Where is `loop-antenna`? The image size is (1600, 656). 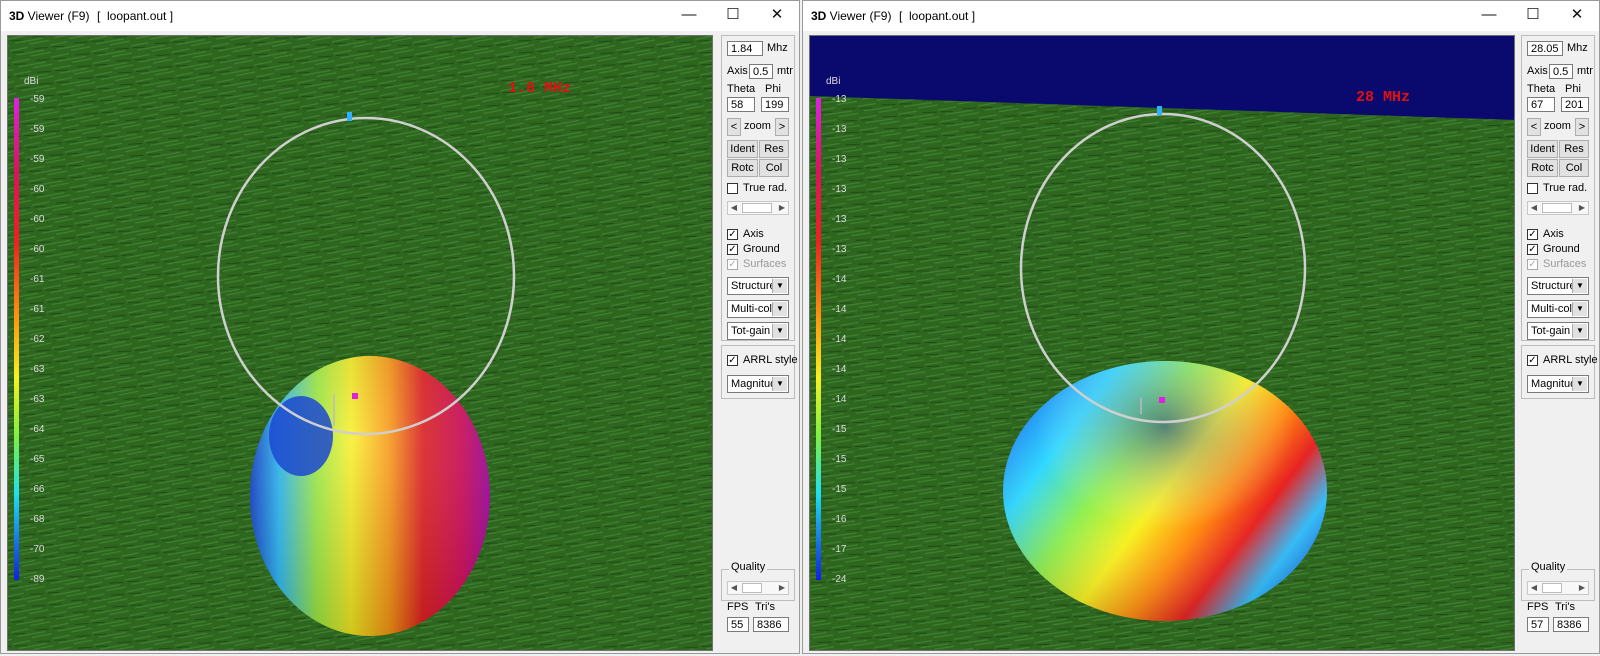
loop-antenna is located at coordinates (1163, 265).